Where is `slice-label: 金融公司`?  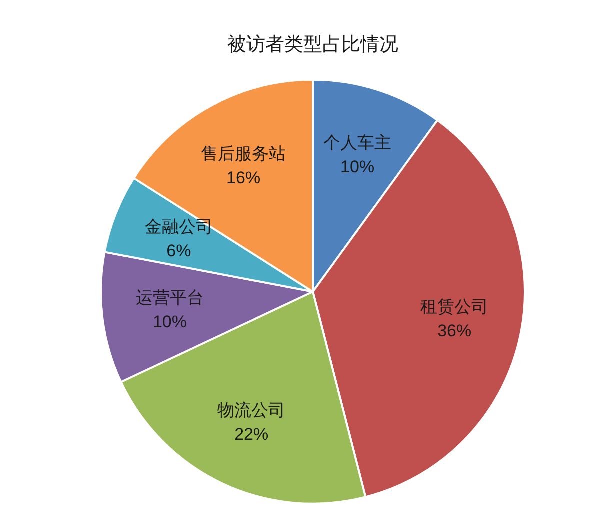 slice-label: 金融公司 is located at coordinates (178, 227).